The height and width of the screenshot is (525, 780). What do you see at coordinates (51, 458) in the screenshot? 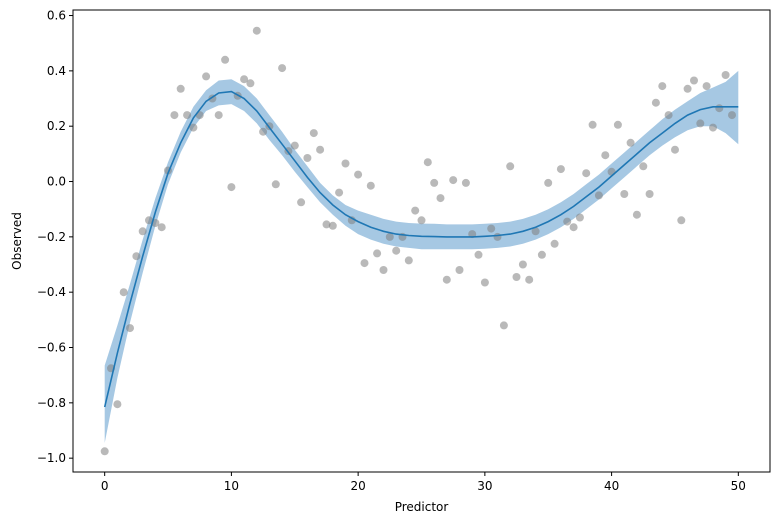
I see `y-tick-label: −1.0` at bounding box center [51, 458].